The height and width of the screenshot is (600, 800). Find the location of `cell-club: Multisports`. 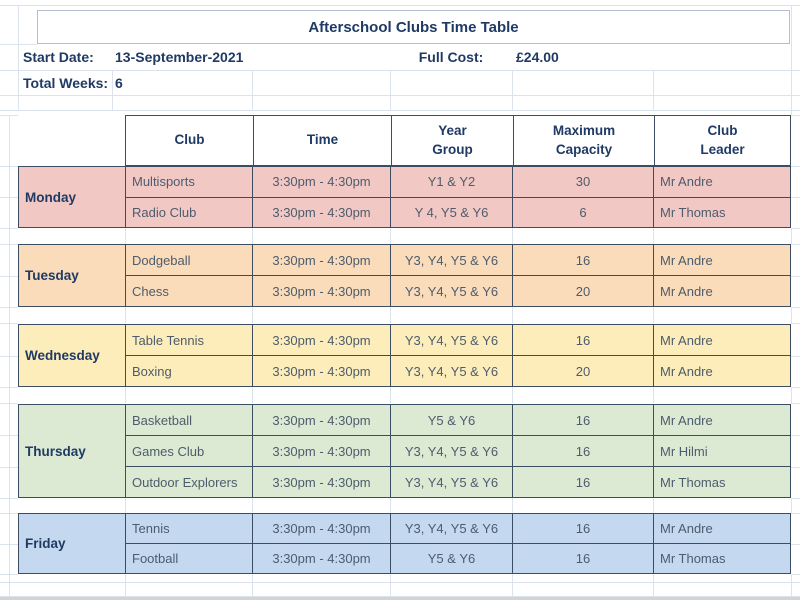

cell-club: Multisports is located at coordinates (188, 182).